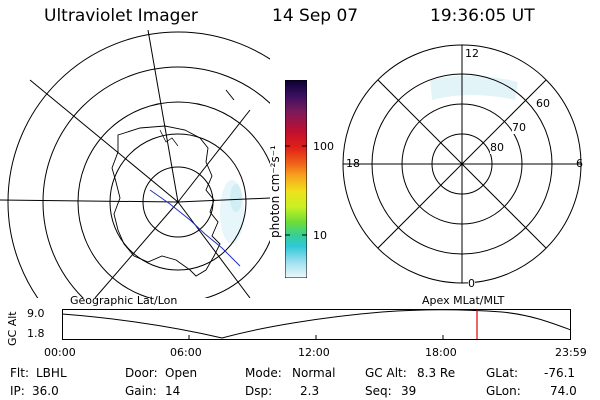 This screenshot has height=400, width=600. What do you see at coordinates (121, 16) in the screenshot?
I see `instrument-title: Ultraviolet Imager` at bounding box center [121, 16].